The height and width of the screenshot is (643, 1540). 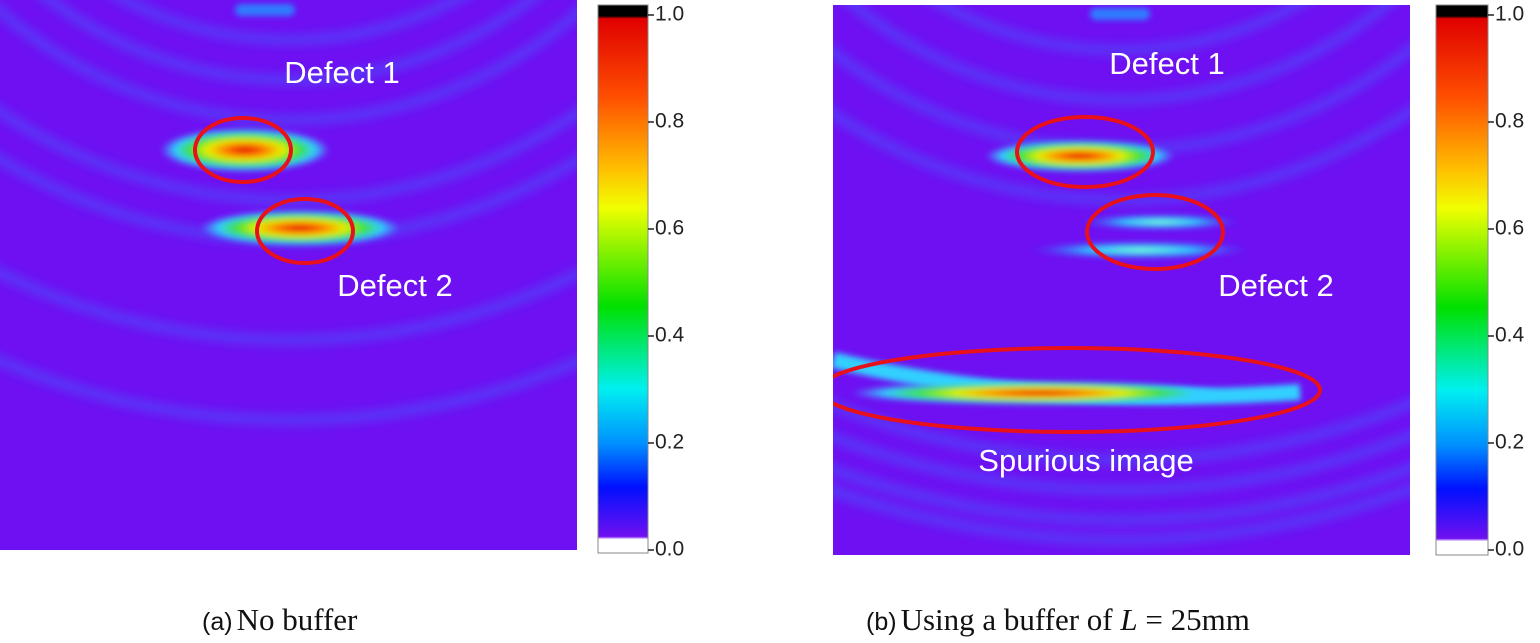 I want to click on colorbar-ticks-b: 1.0 0.8 0.6 0.4 0.2 0.0, so click(x=1506, y=282).